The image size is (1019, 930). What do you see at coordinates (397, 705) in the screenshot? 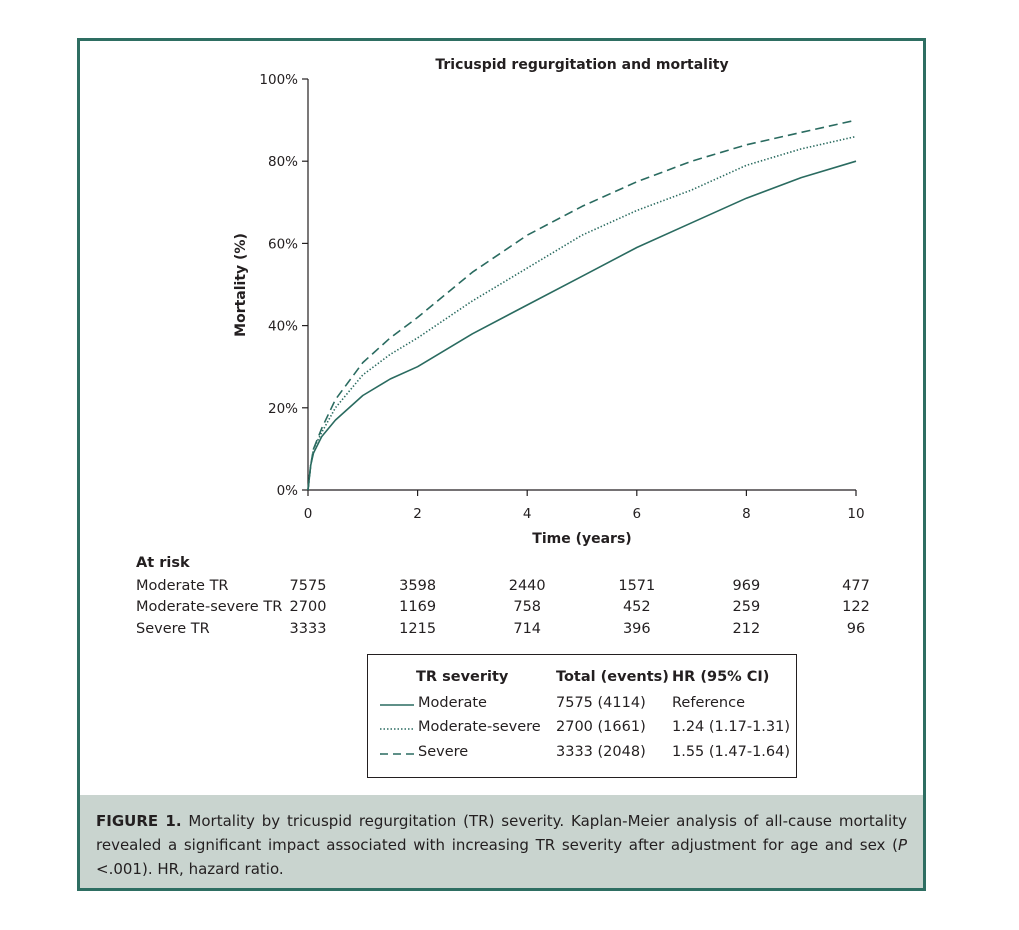
I see `legend-swatch-moderate` at bounding box center [397, 705].